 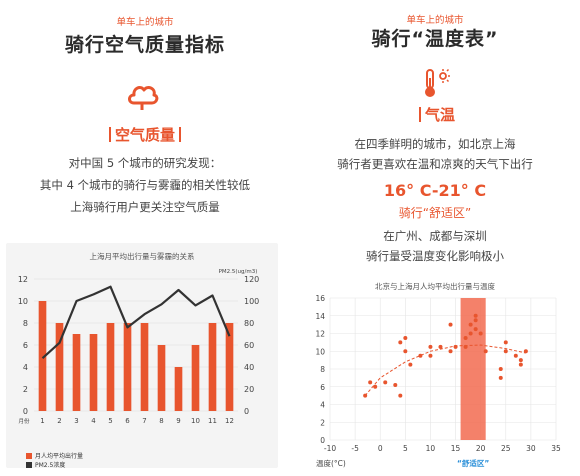 What do you see at coordinates (42, 421) in the screenshot?
I see `x-tick-label: 1` at bounding box center [42, 421].